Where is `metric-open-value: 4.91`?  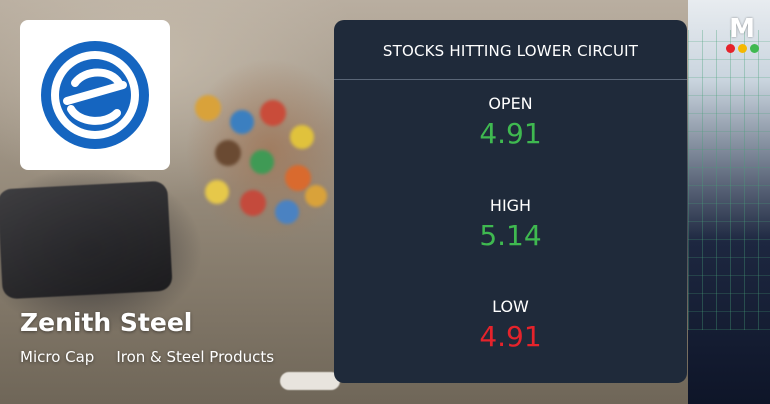 metric-open-value: 4.91 is located at coordinates (510, 133).